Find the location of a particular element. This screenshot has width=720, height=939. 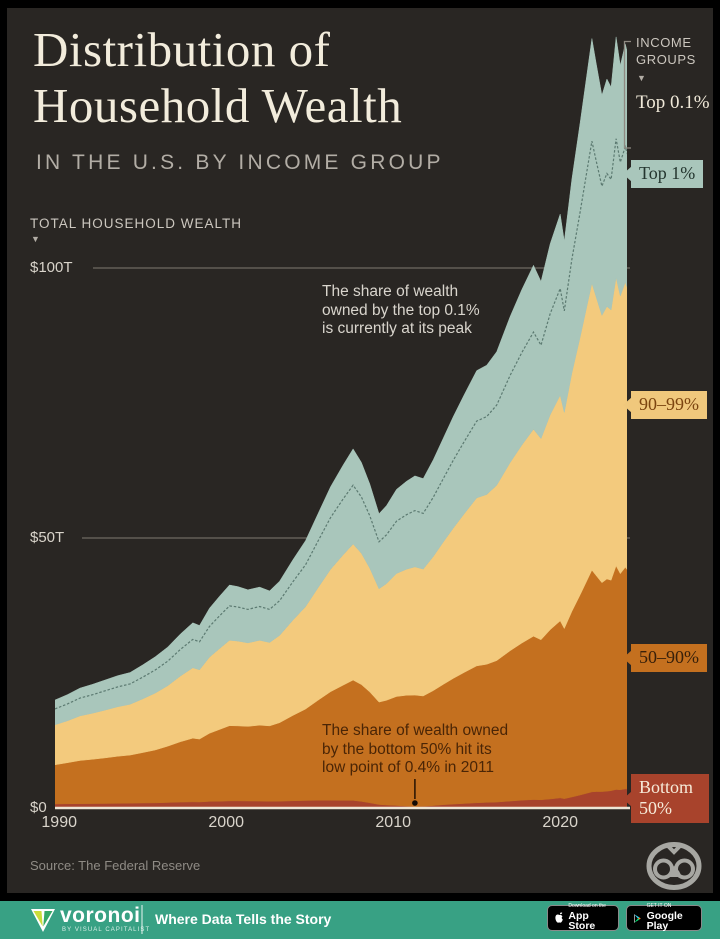

voronoi-logo is located at coordinates (43, 920).